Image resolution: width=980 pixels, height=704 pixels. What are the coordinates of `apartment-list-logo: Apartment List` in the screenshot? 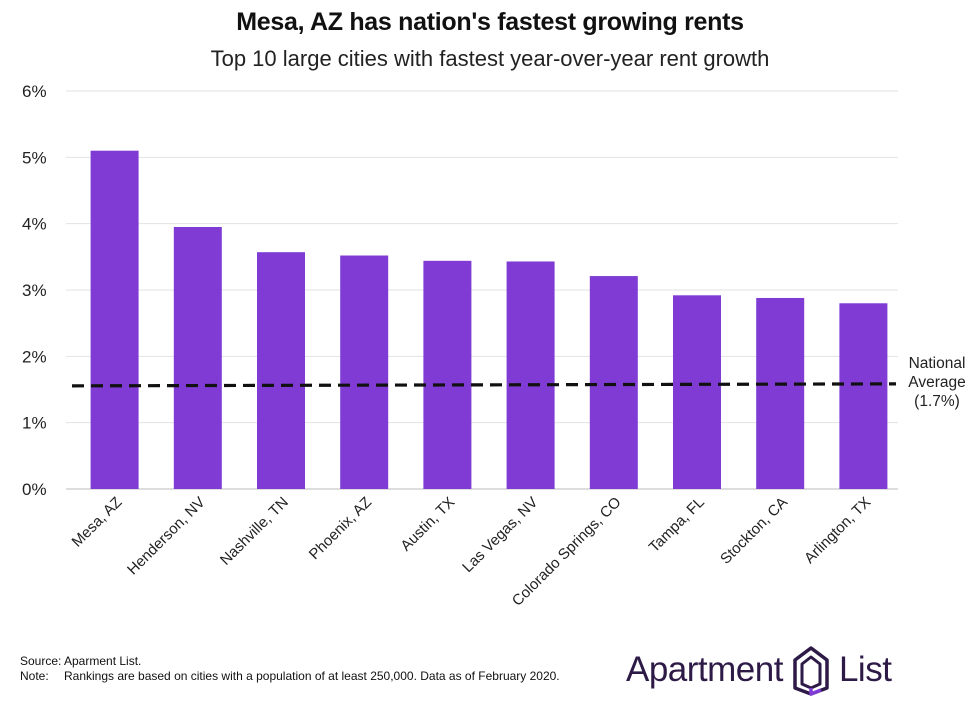 It's located at (759, 670).